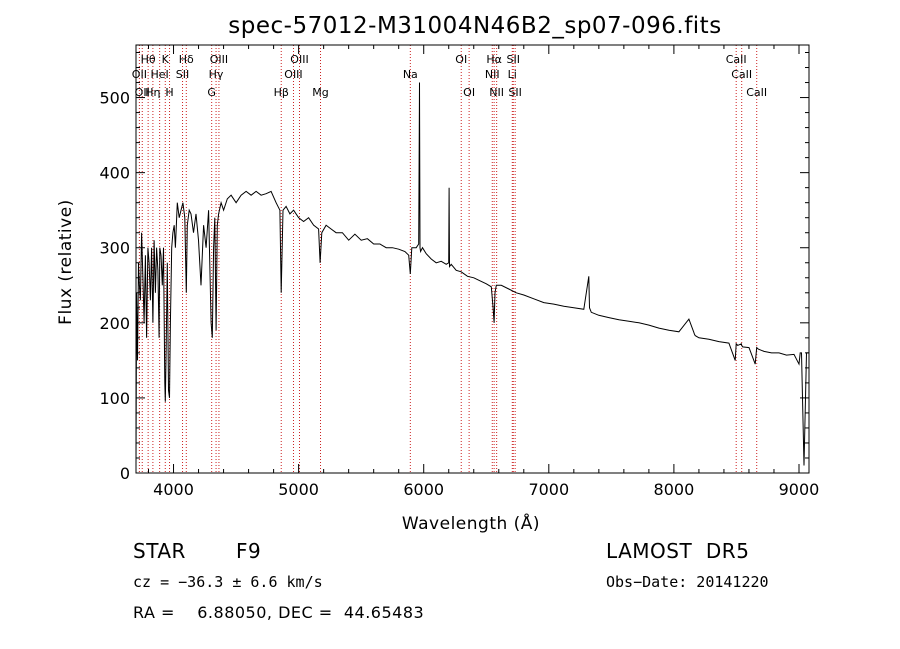 The width and height of the screenshot is (900, 649). What do you see at coordinates (159, 551) in the screenshot?
I see `object-class: STAR` at bounding box center [159, 551].